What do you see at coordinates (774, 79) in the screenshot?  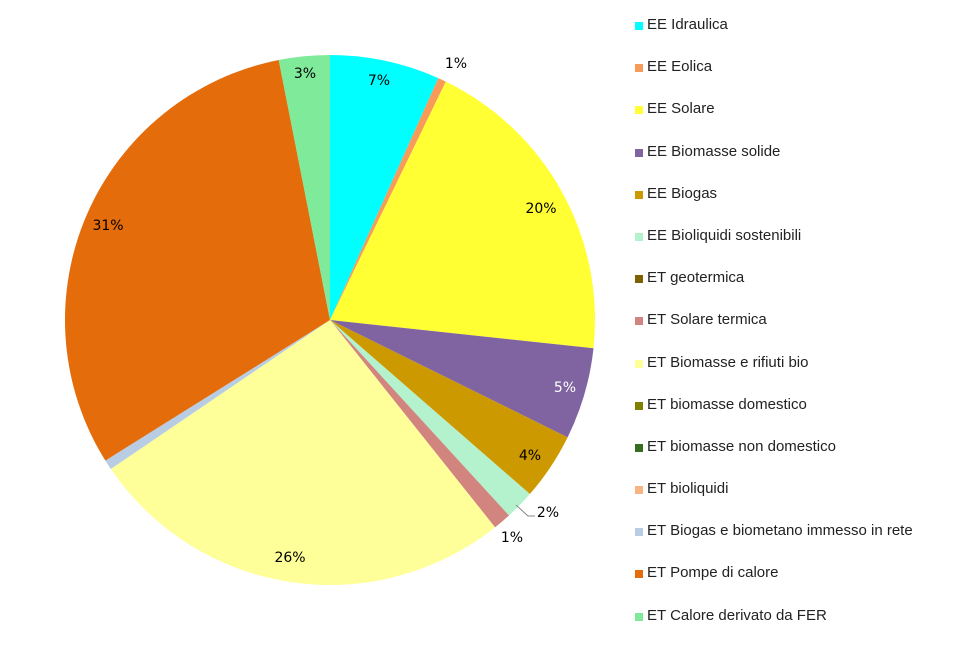 I see `legend-item: EE Eolica` at bounding box center [774, 79].